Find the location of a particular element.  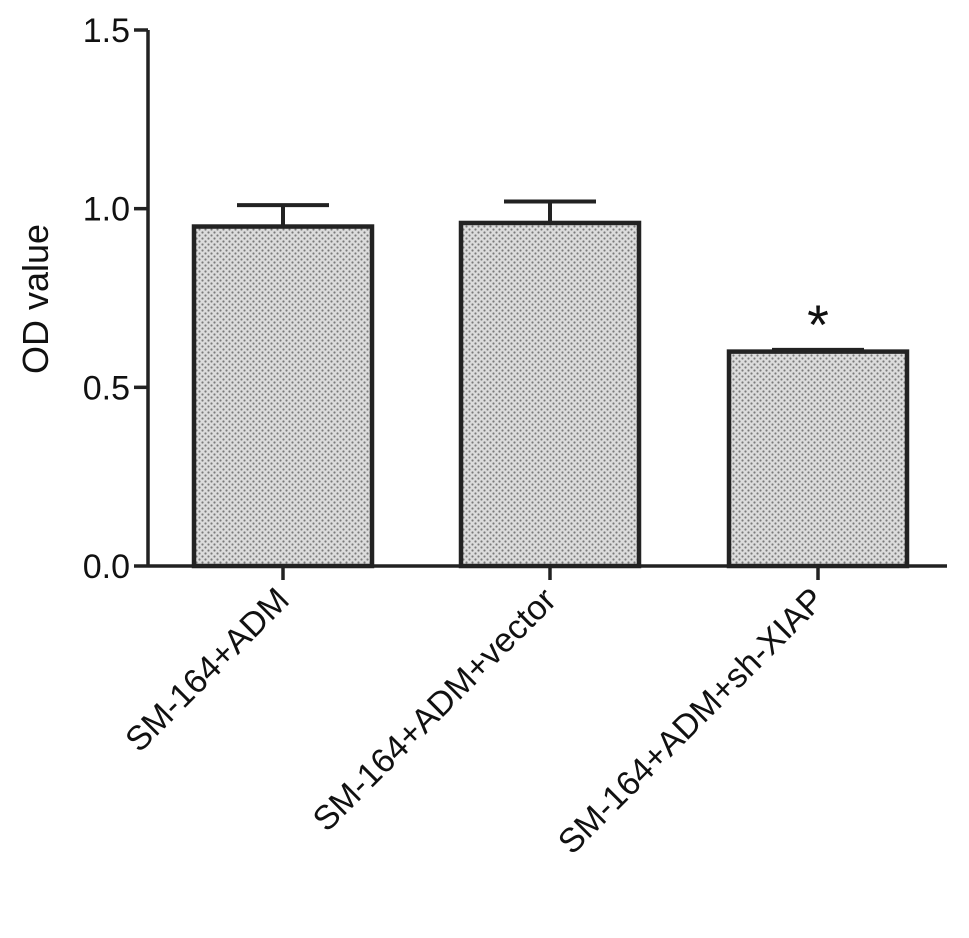

y-tick-label: 1.0 is located at coordinates (106, 210).